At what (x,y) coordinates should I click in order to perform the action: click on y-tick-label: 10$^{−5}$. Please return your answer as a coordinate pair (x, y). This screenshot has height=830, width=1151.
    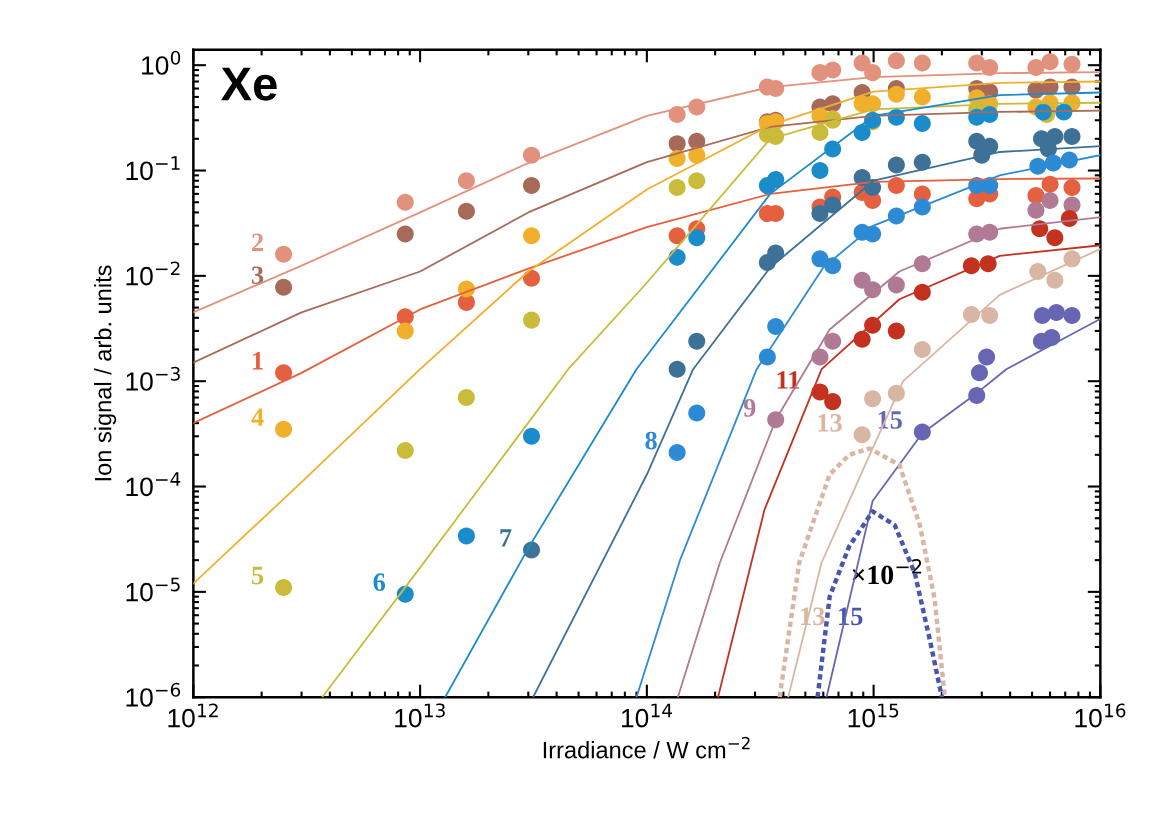
    Looking at the image, I should click on (153, 589).